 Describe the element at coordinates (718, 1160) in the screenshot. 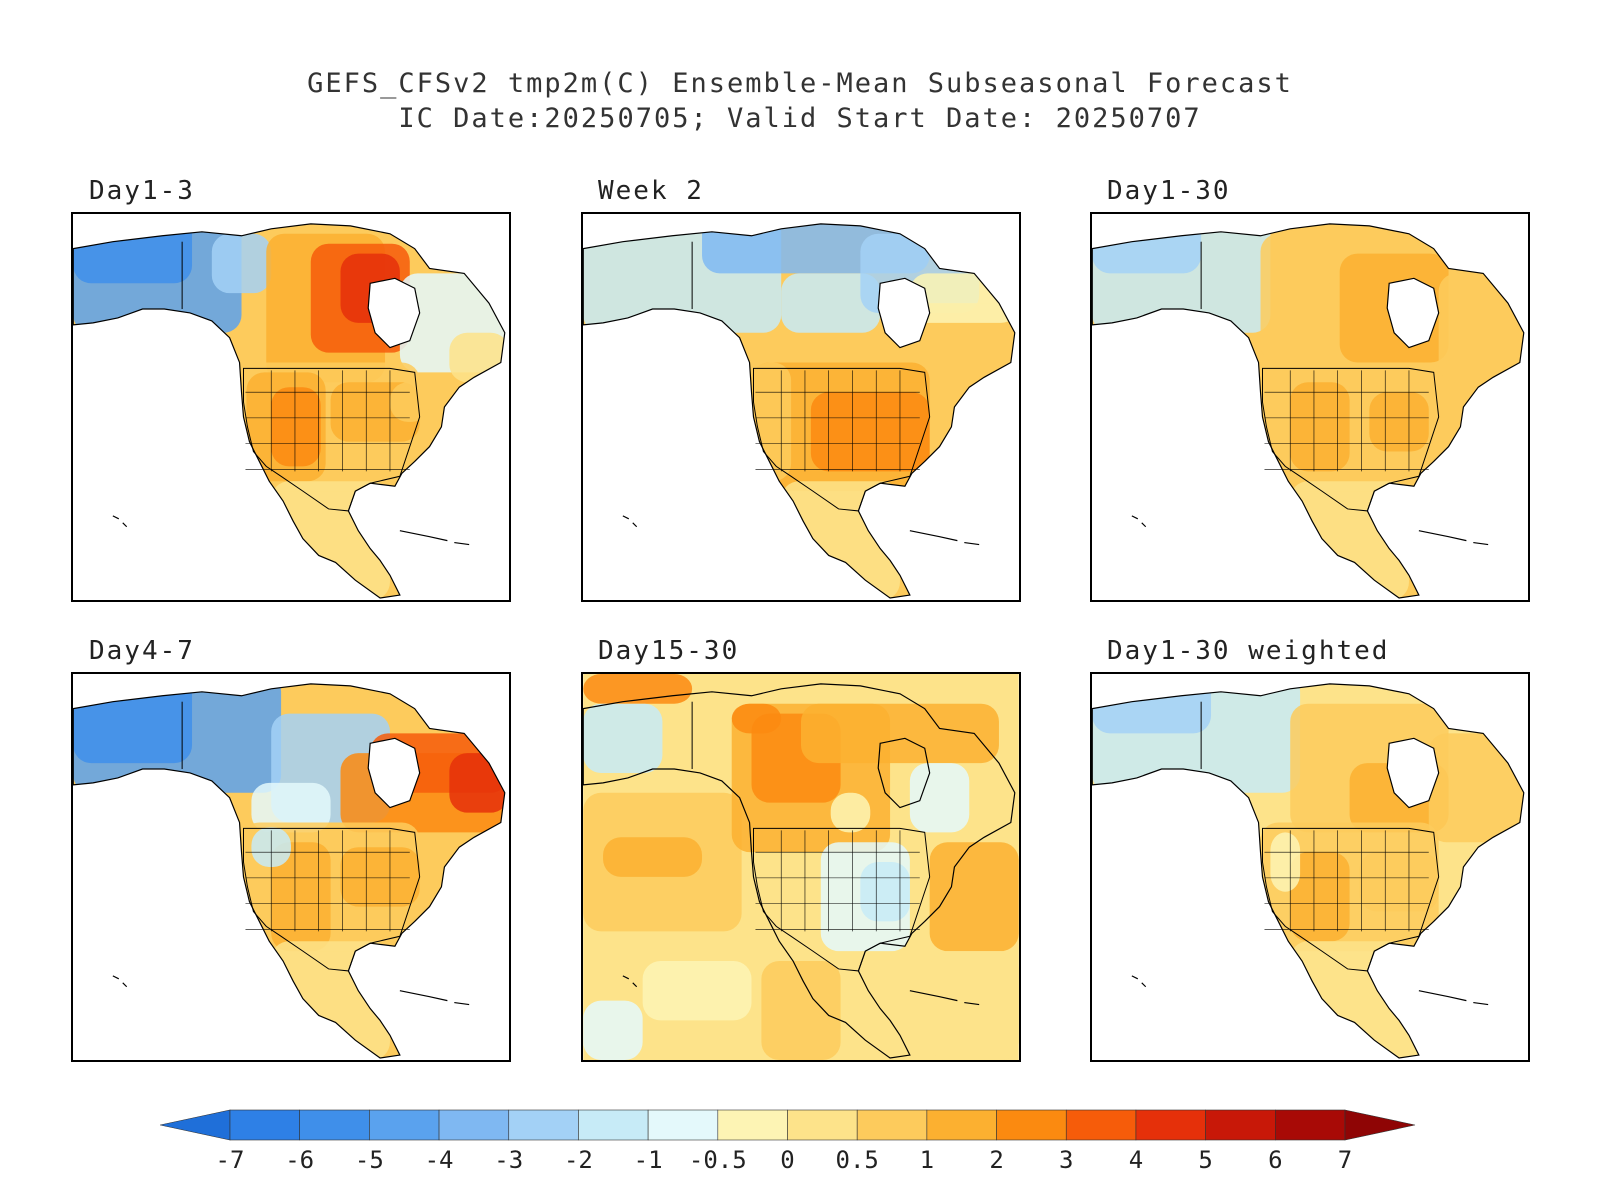

I see `colorbar-tick-label: -0.5` at that location.